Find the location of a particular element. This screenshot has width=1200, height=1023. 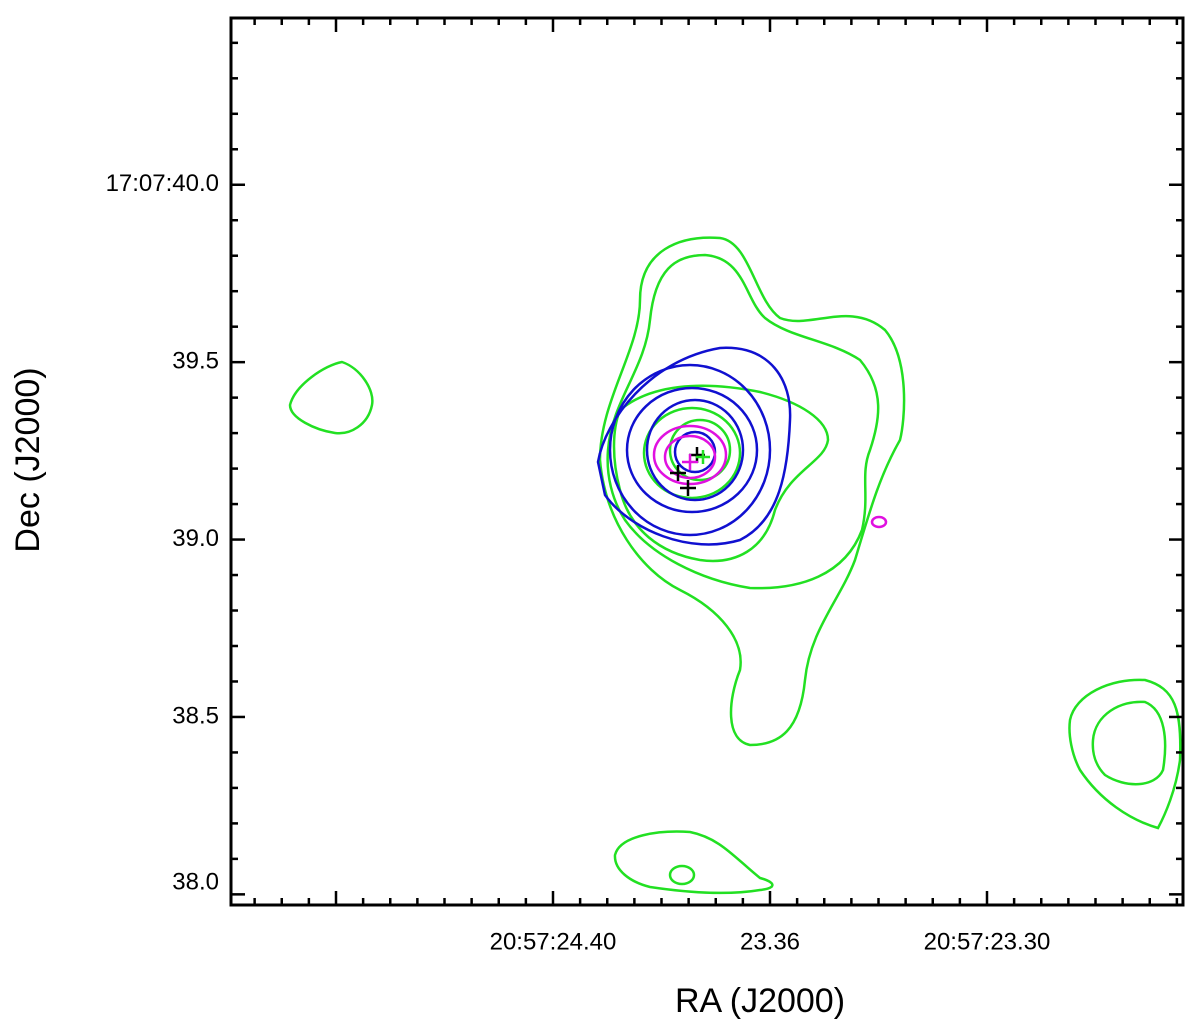

x-tick-label: 20:57:23.30 is located at coordinates (987, 941).